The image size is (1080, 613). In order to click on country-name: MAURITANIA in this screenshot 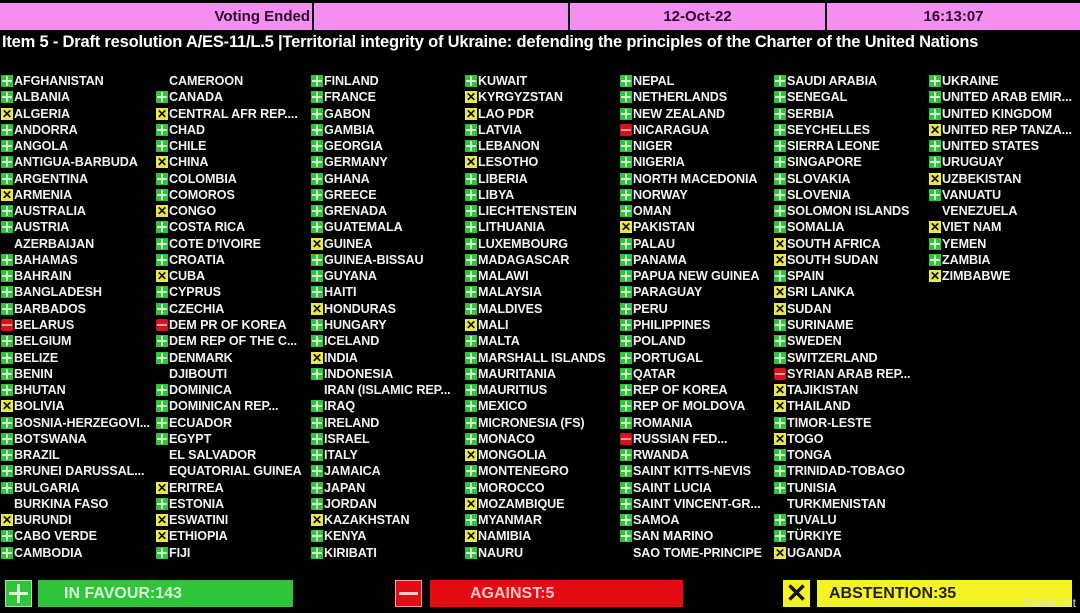, I will do `click(517, 373)`.